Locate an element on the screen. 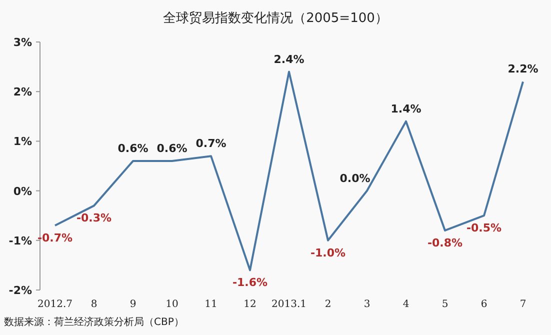 Image resolution: width=551 pixels, height=335 pixels. x-tick-label: 11 is located at coordinates (211, 304).